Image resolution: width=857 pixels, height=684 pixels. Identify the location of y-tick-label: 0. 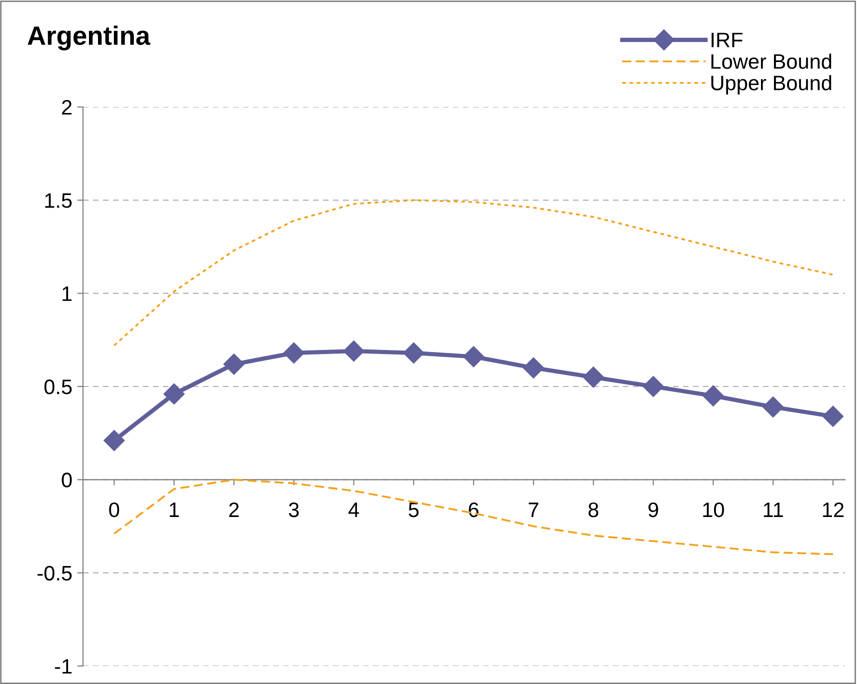
(67, 480).